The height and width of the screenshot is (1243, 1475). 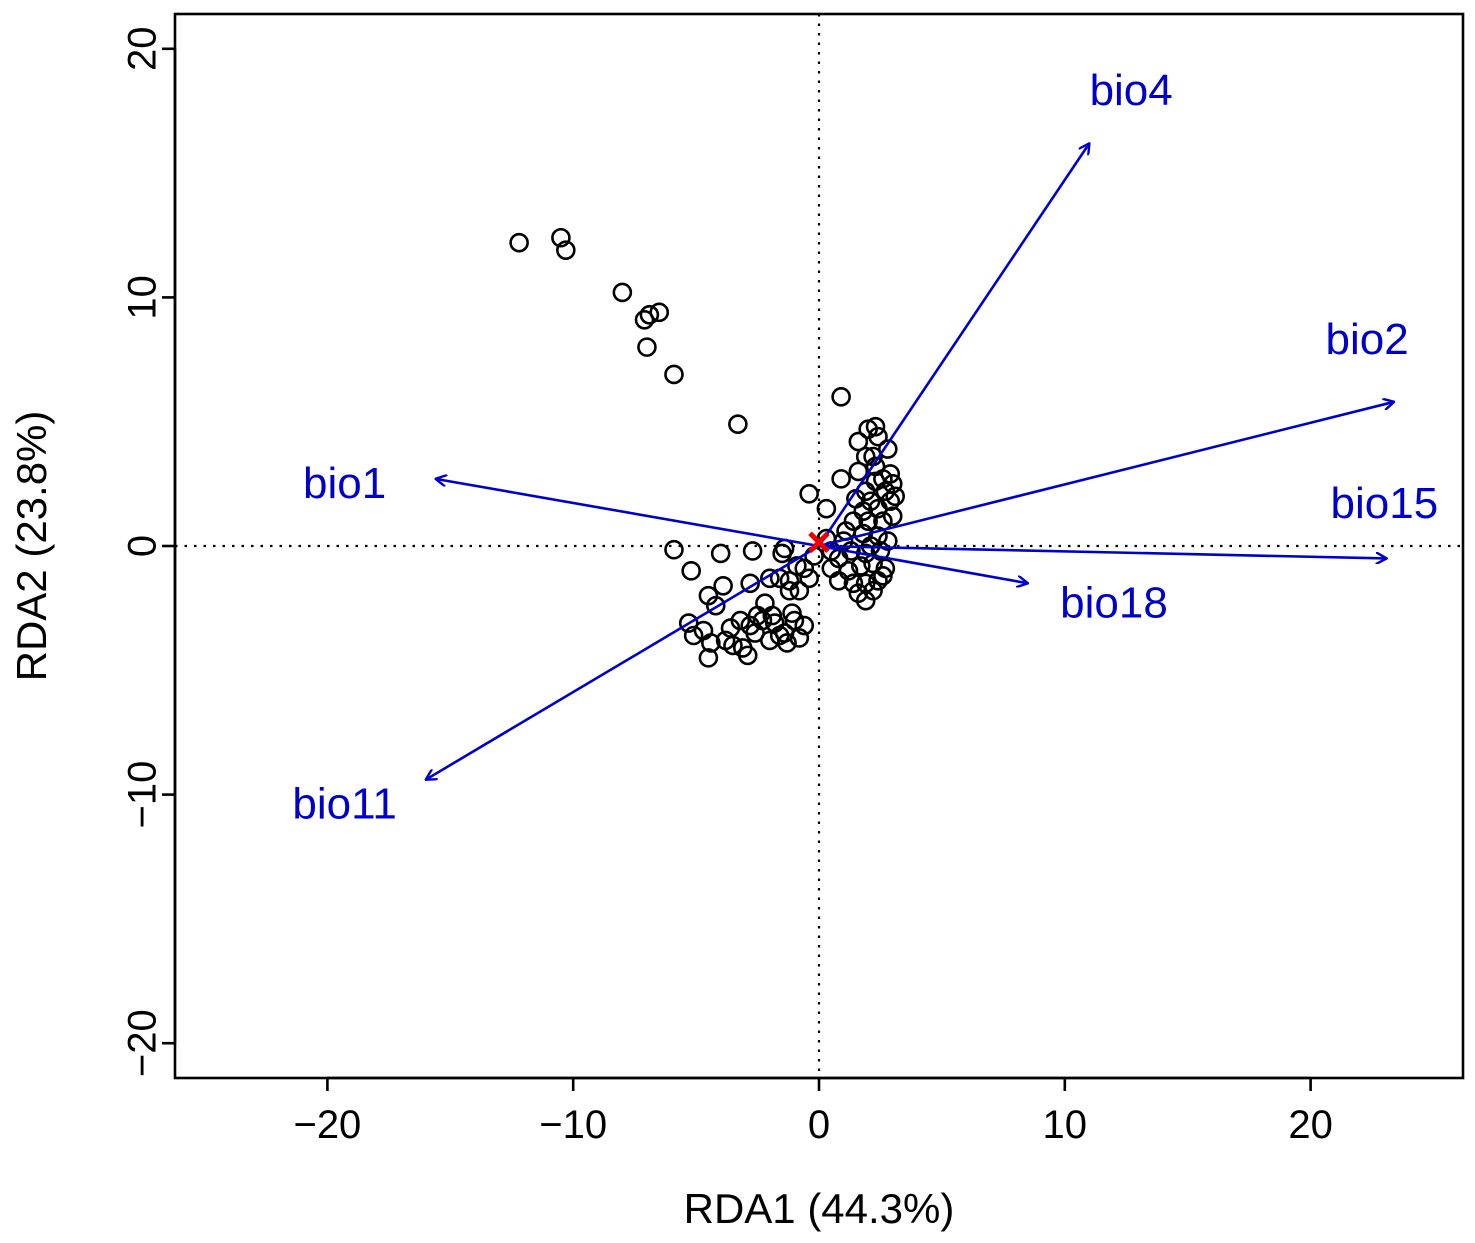 I want to click on x-tick-label: 0, so click(x=819, y=1125).